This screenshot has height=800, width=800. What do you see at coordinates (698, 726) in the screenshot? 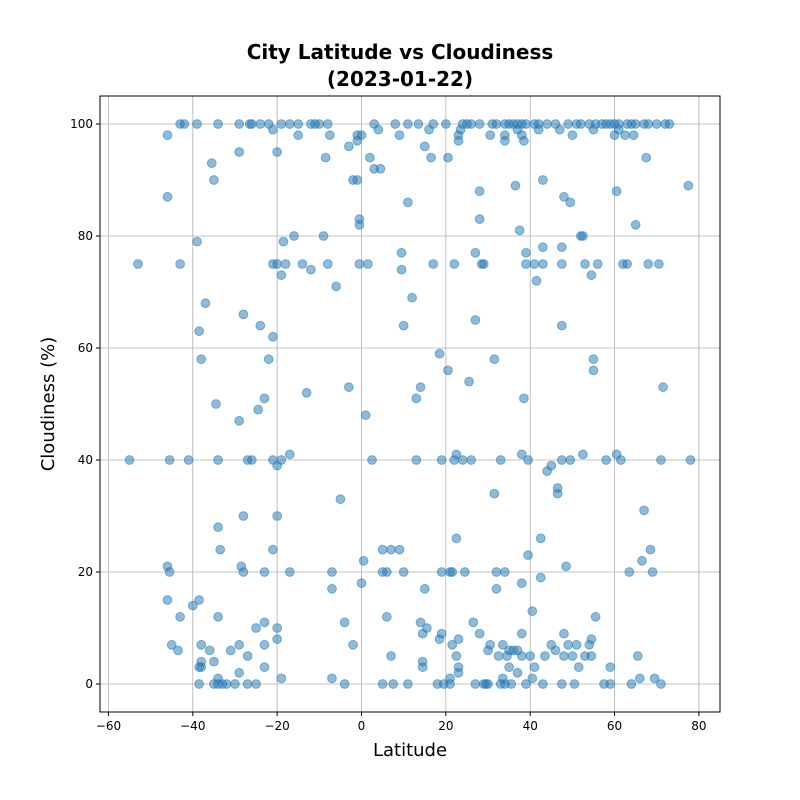
I see `x-tick-label: 80` at bounding box center [698, 726].